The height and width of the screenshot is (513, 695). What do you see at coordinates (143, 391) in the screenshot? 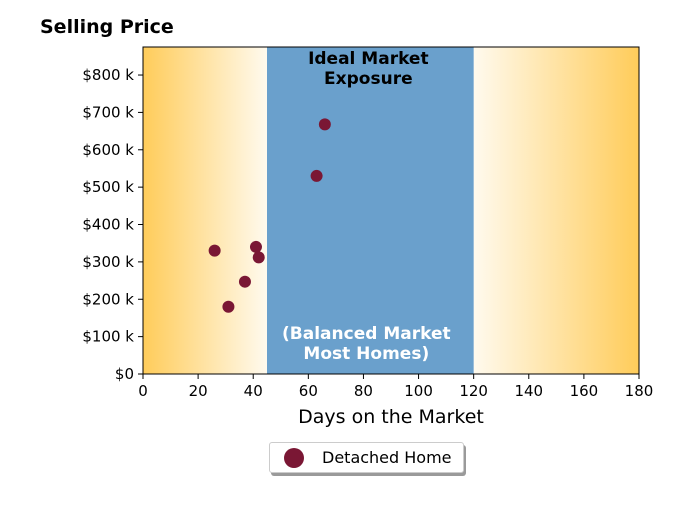
I see `x-tick-label-0: 0` at bounding box center [143, 391].